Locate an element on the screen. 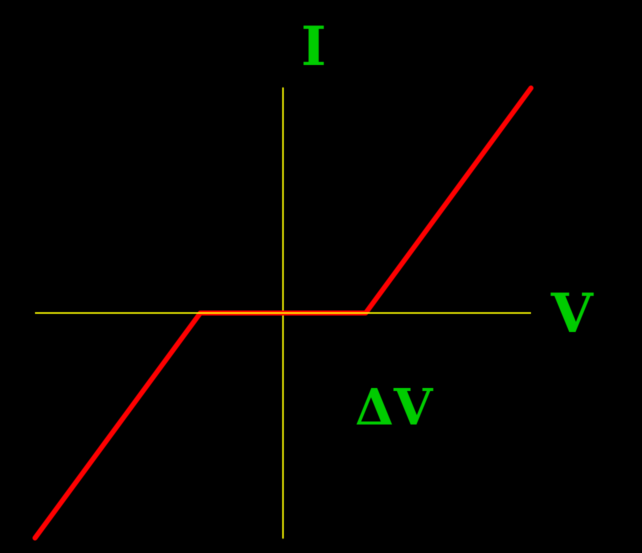  annotation: ΔV is located at coordinates (394, 407).